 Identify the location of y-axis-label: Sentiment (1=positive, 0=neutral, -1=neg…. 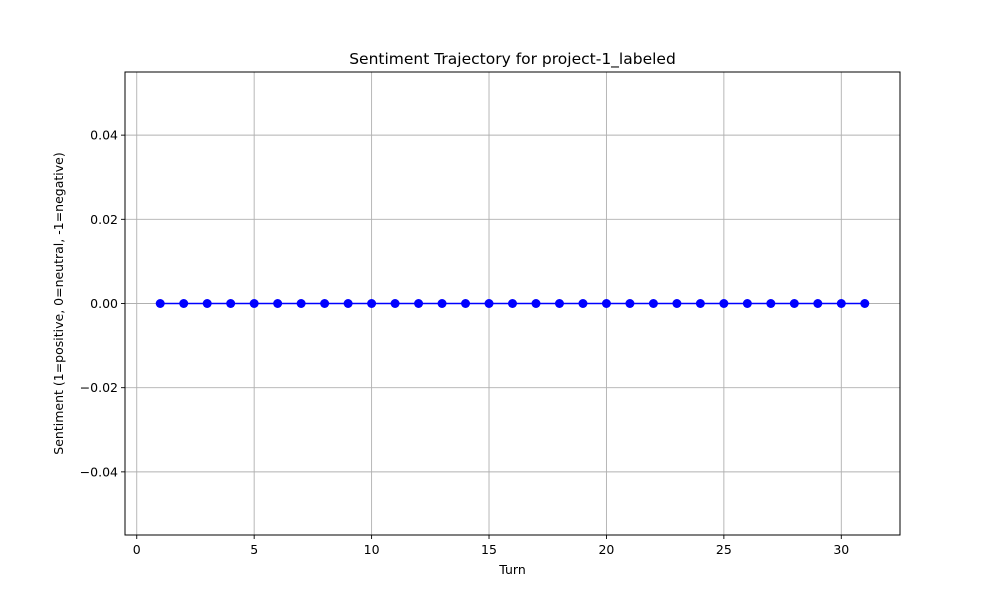
(58, 303).